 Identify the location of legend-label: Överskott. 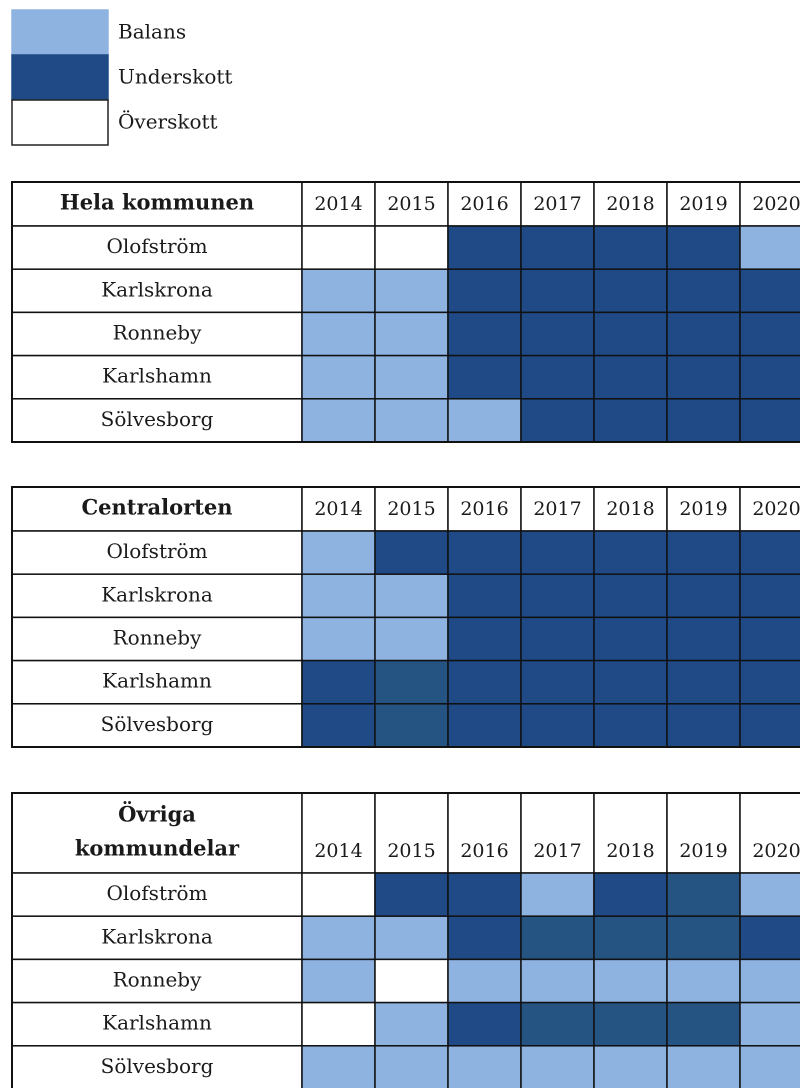
(168, 121).